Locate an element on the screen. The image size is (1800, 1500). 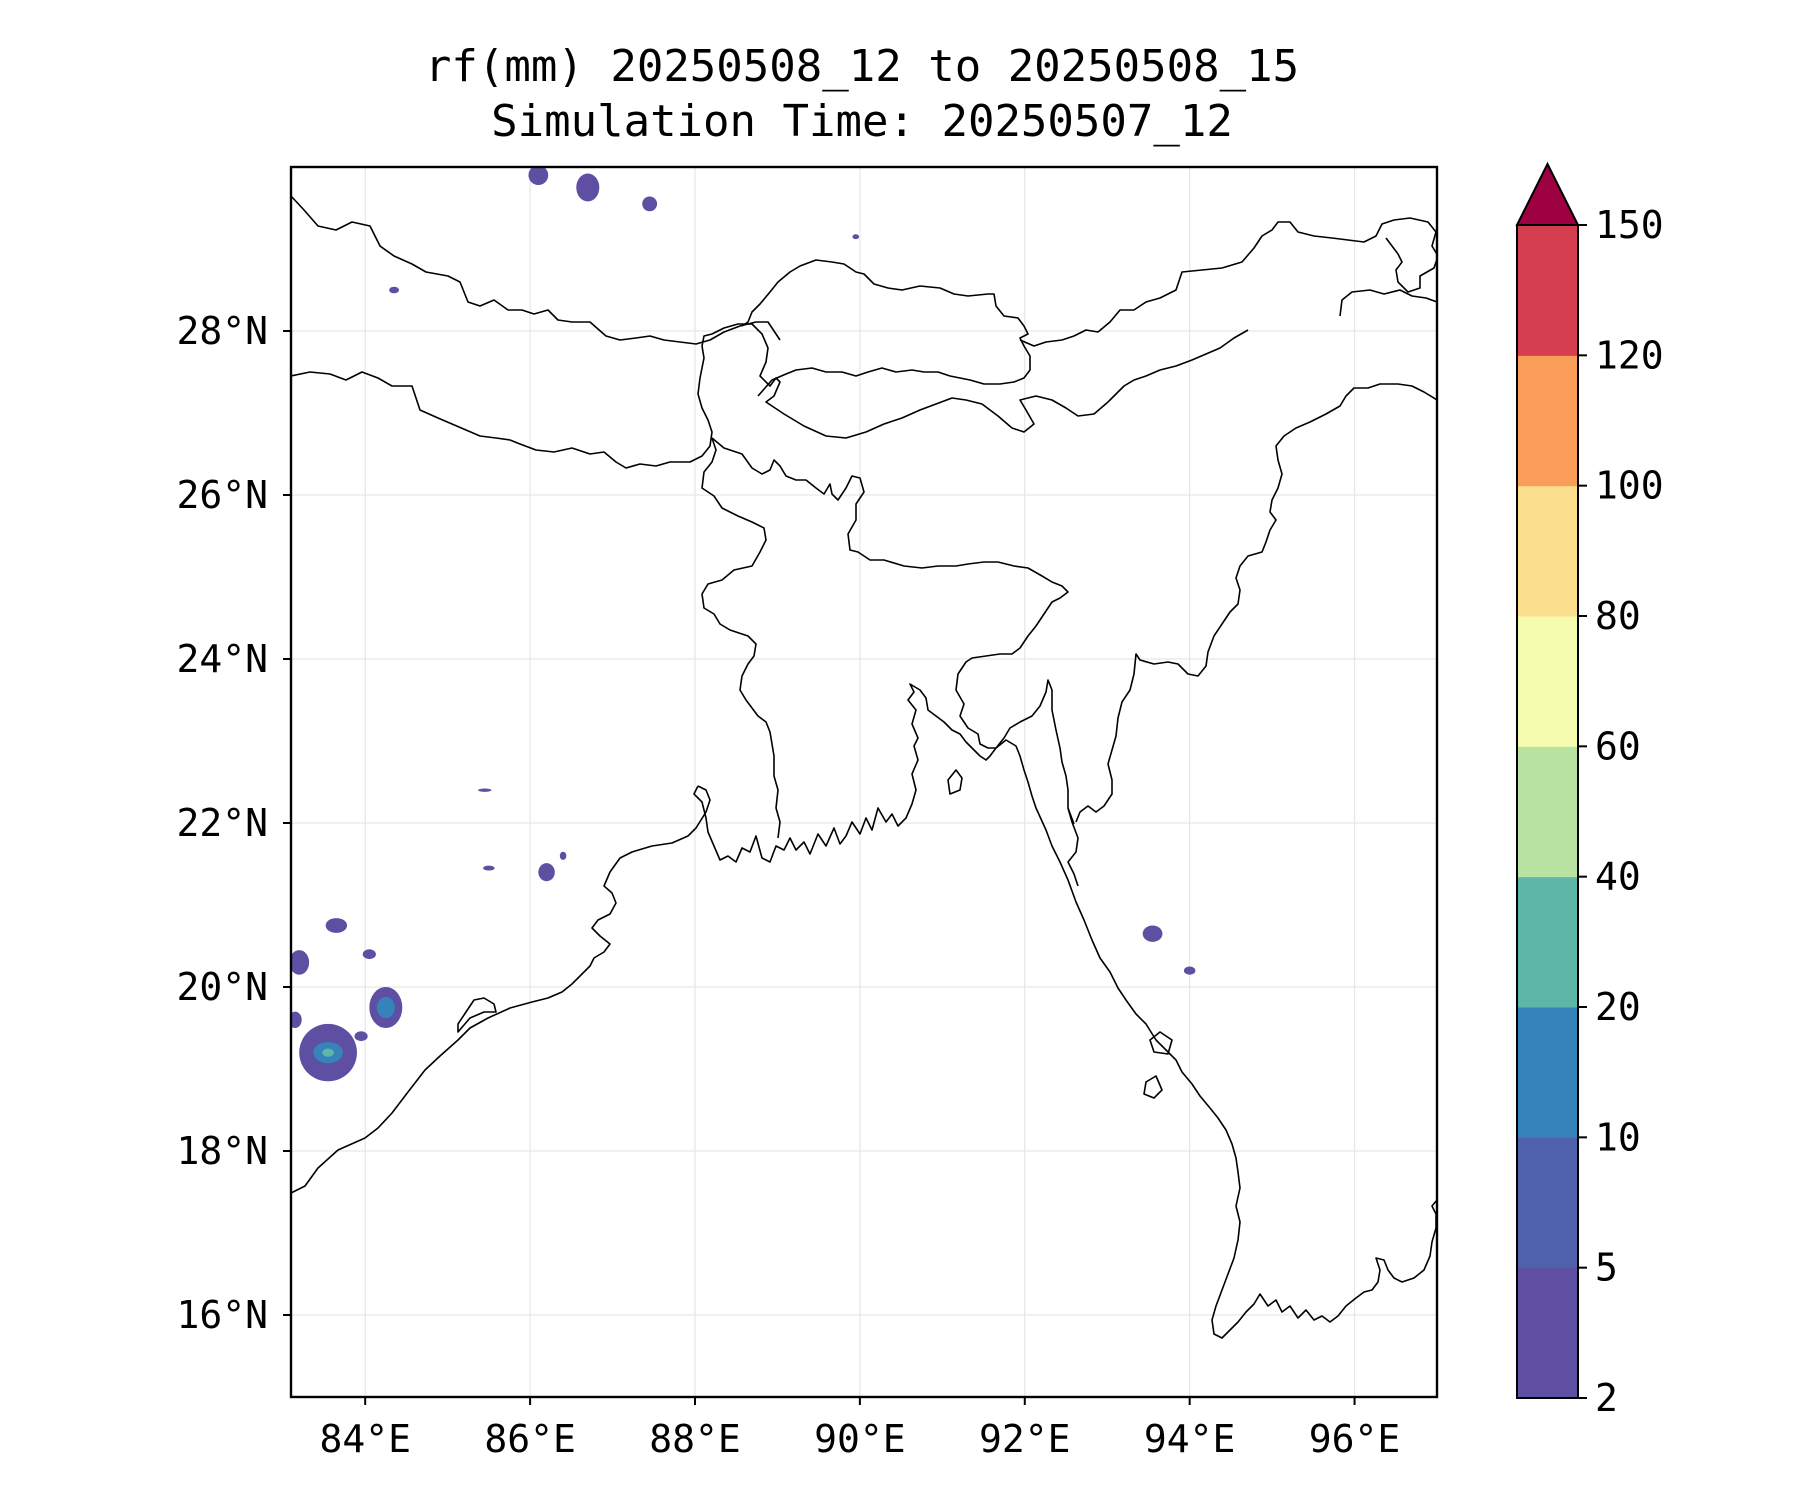
colorbar-frame is located at coordinates (1547, 811).